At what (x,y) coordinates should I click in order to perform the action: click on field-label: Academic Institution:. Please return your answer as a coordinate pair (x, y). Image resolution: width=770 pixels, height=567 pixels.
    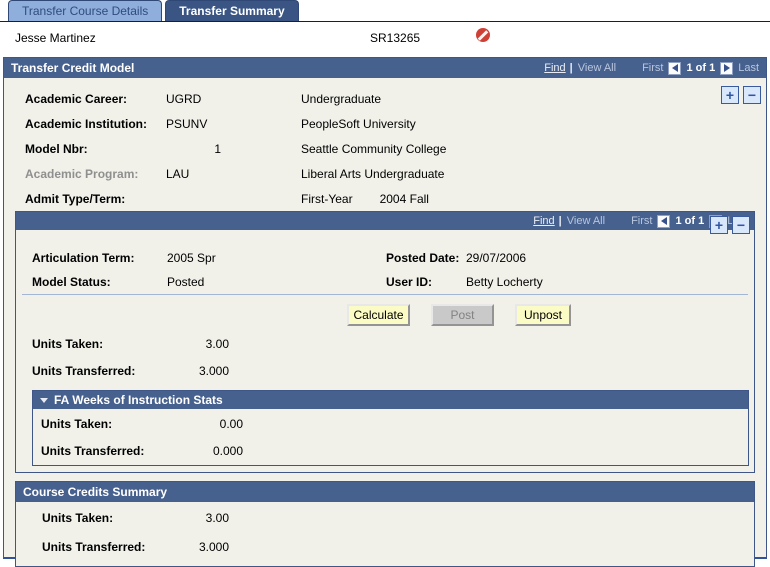
    Looking at the image, I should click on (86, 123).